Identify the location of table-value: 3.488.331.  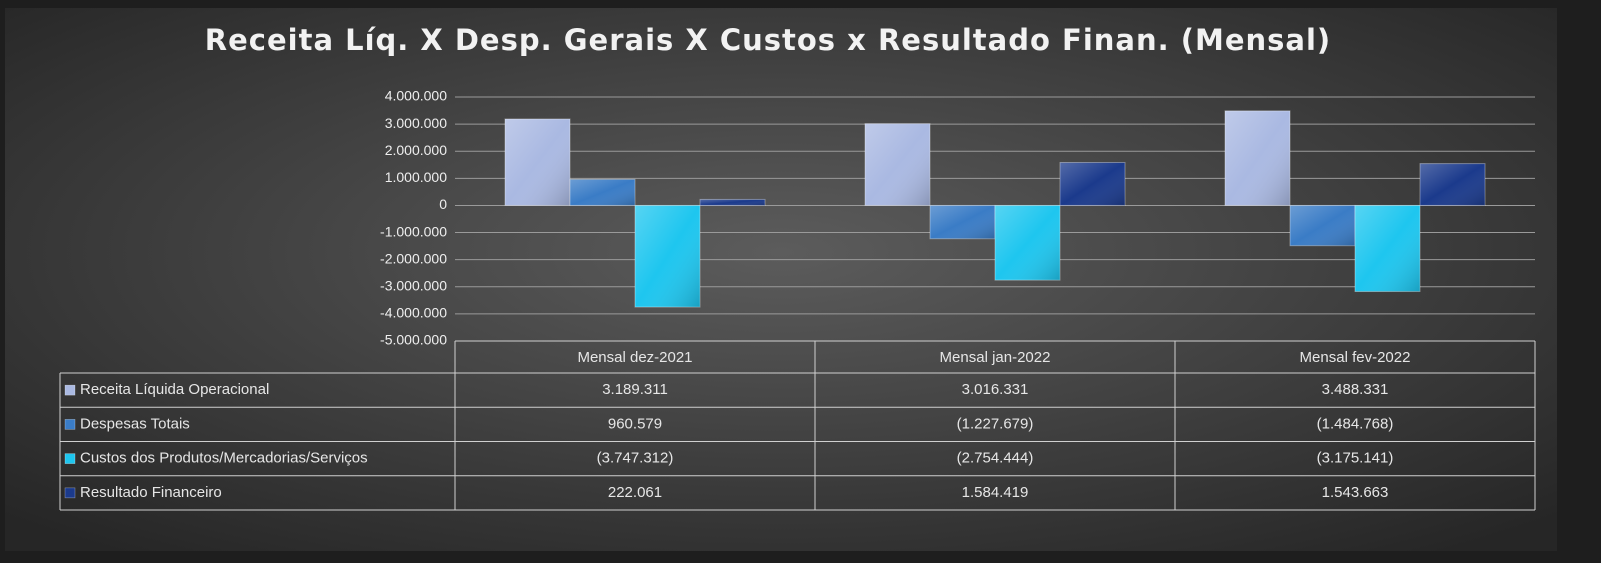
(1355, 389).